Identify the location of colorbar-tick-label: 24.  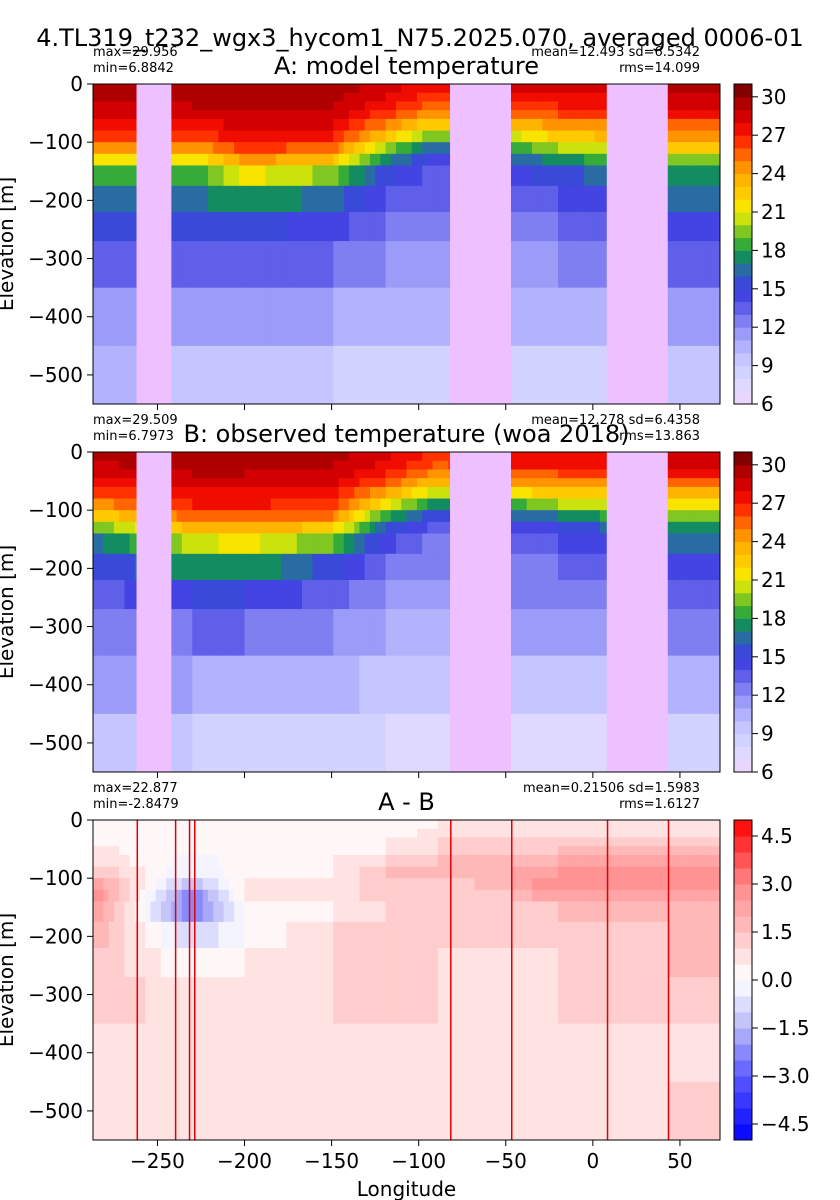
(773, 542).